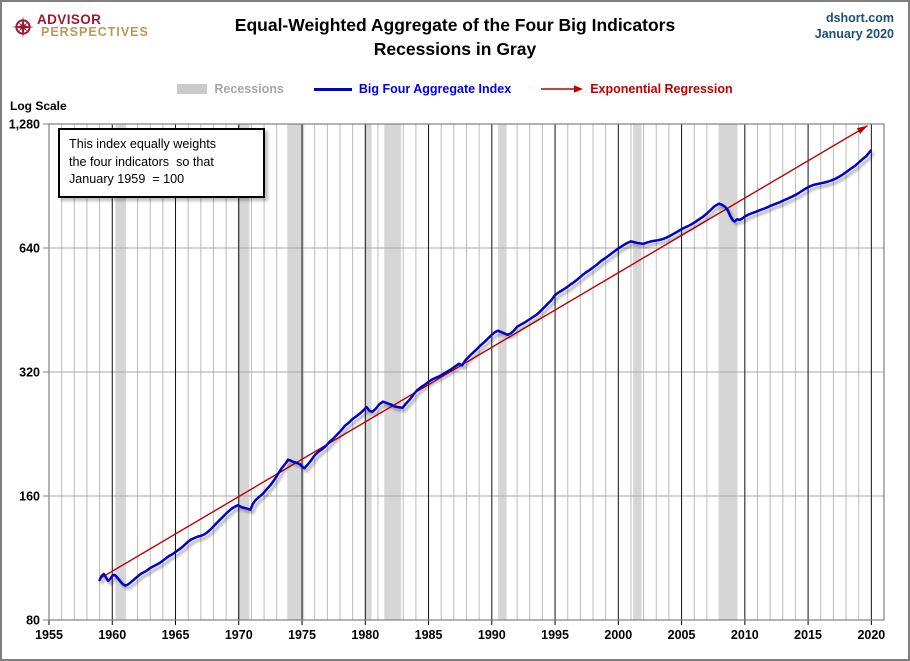 Image resolution: width=910 pixels, height=661 pixels. Describe the element at coordinates (455, 49) in the screenshot. I see `chart-title-line2: Recessions in Gray` at that location.